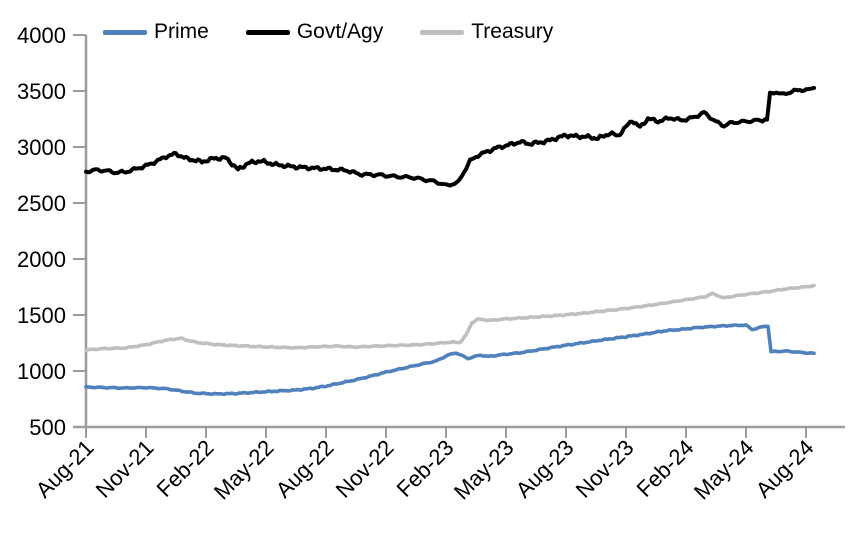 The image size is (852, 538). I want to click on x-axis-label: Aug-24, so click(785, 469).